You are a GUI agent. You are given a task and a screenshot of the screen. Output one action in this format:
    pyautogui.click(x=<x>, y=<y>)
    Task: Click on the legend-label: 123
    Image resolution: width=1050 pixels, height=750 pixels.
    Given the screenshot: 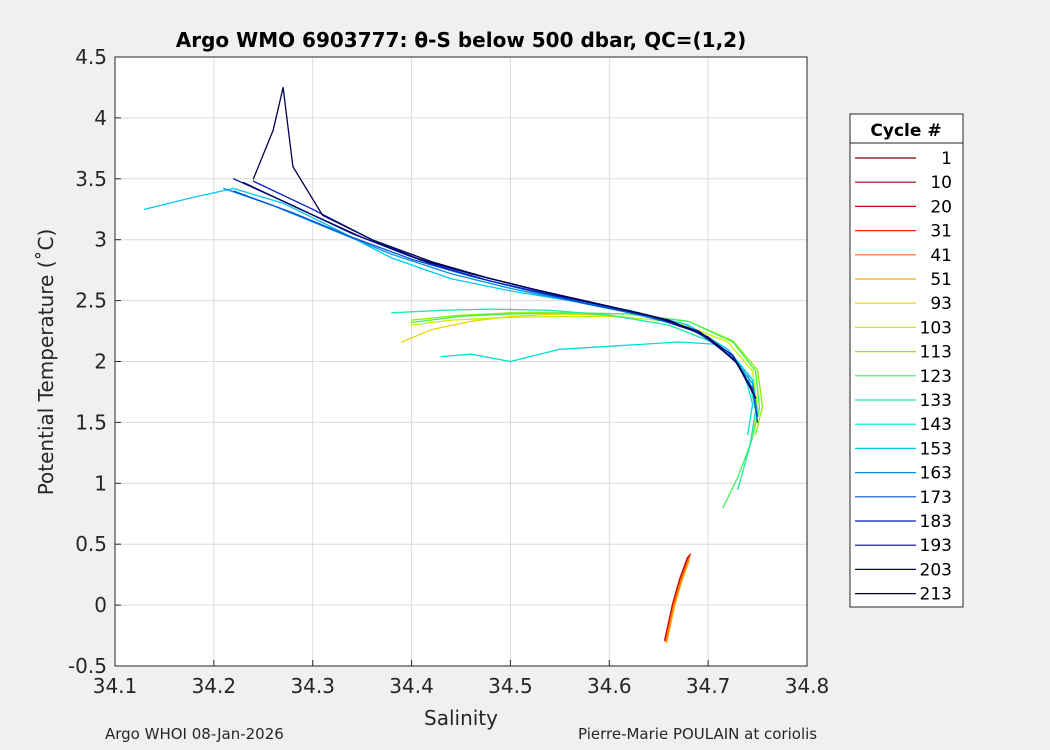 What is the action you would take?
    pyautogui.click(x=936, y=377)
    